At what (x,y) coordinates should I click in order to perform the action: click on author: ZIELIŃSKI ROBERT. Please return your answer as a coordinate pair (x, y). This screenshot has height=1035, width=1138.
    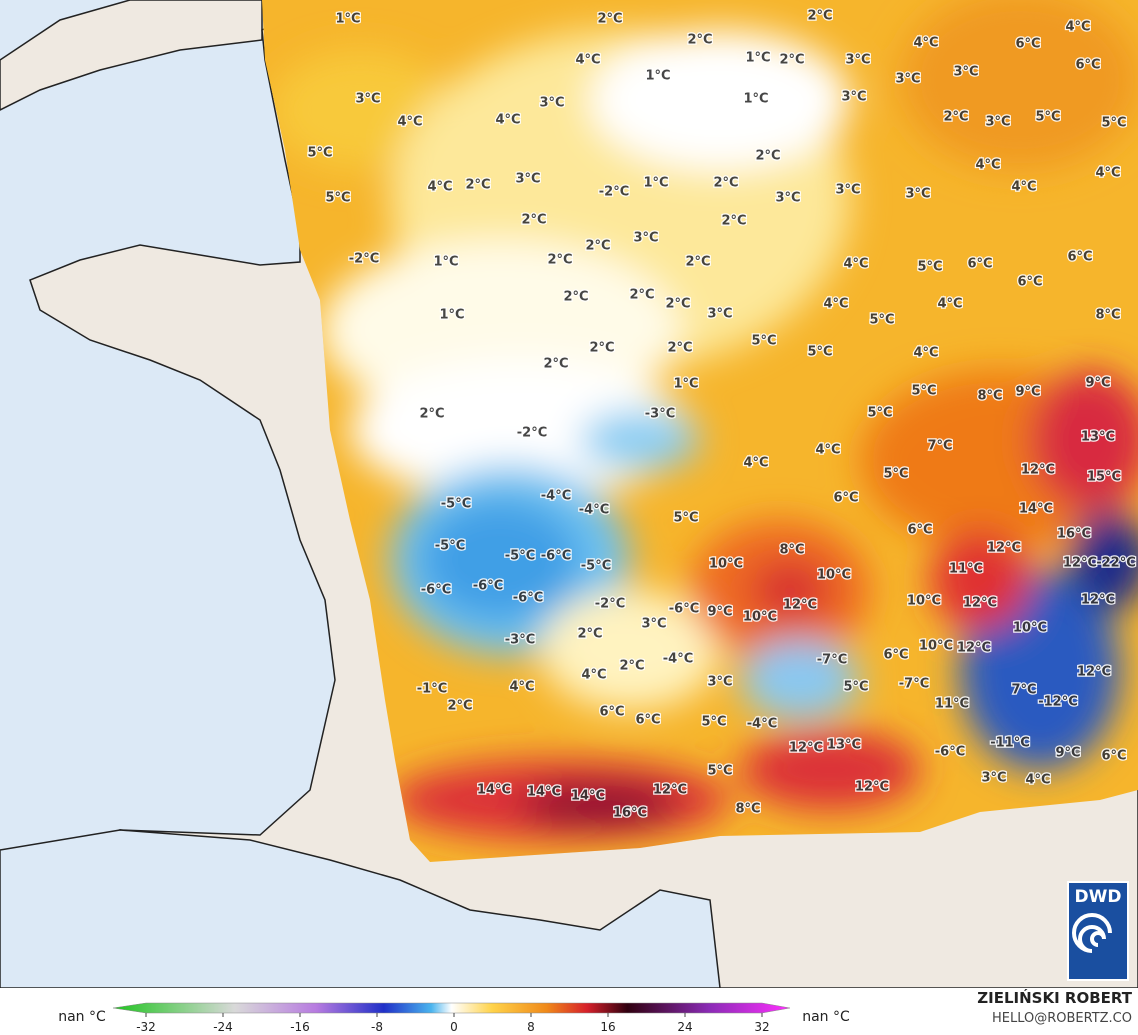
    Looking at the image, I should click on (1054, 997).